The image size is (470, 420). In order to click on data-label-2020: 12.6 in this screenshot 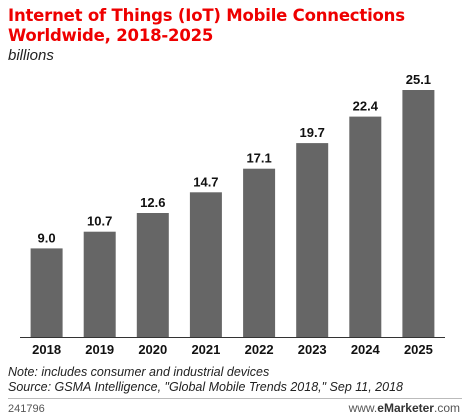, I will do `click(152, 202)`.